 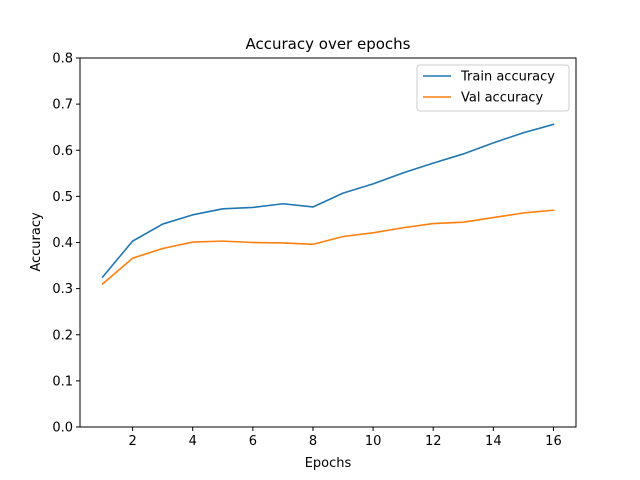 I want to click on x-tick-label: 4, so click(x=193, y=441).